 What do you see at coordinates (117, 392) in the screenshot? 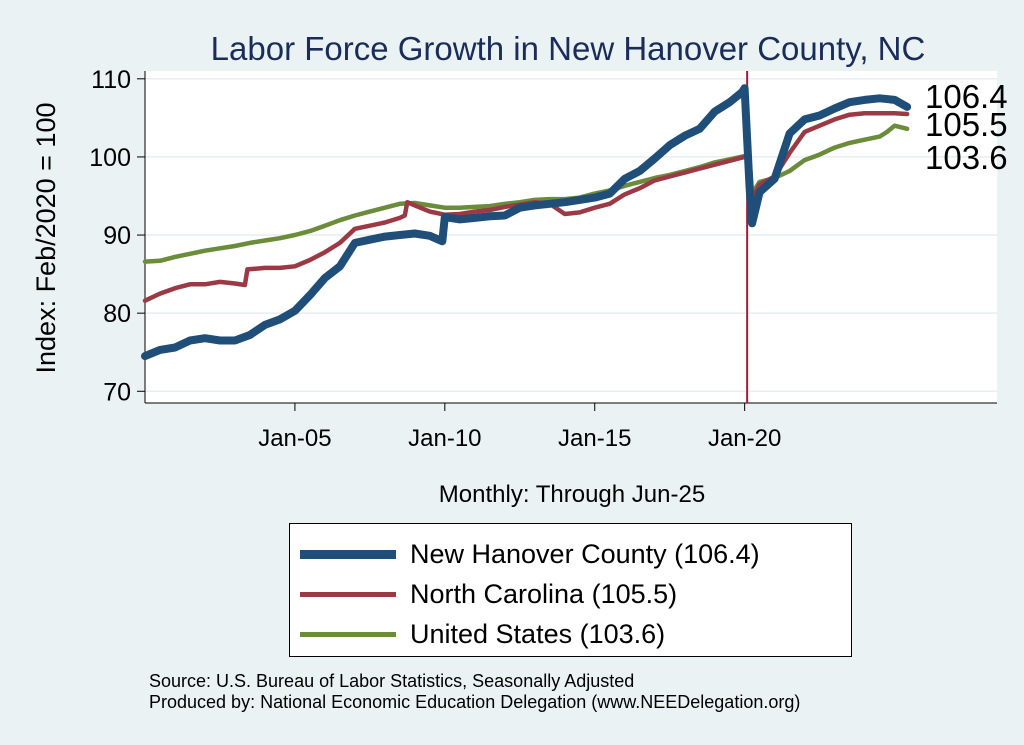
I see `y-tick-label: 70` at bounding box center [117, 392].